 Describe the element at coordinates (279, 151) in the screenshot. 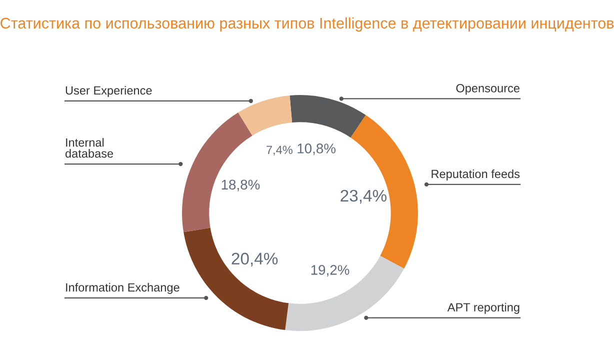

I see `data-label: 7,4%` at that location.